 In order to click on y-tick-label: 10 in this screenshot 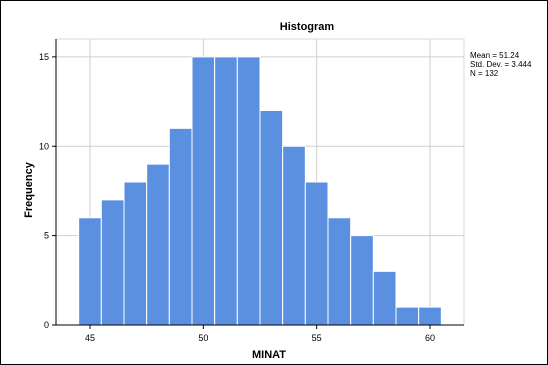, I will do `click(44, 146)`.